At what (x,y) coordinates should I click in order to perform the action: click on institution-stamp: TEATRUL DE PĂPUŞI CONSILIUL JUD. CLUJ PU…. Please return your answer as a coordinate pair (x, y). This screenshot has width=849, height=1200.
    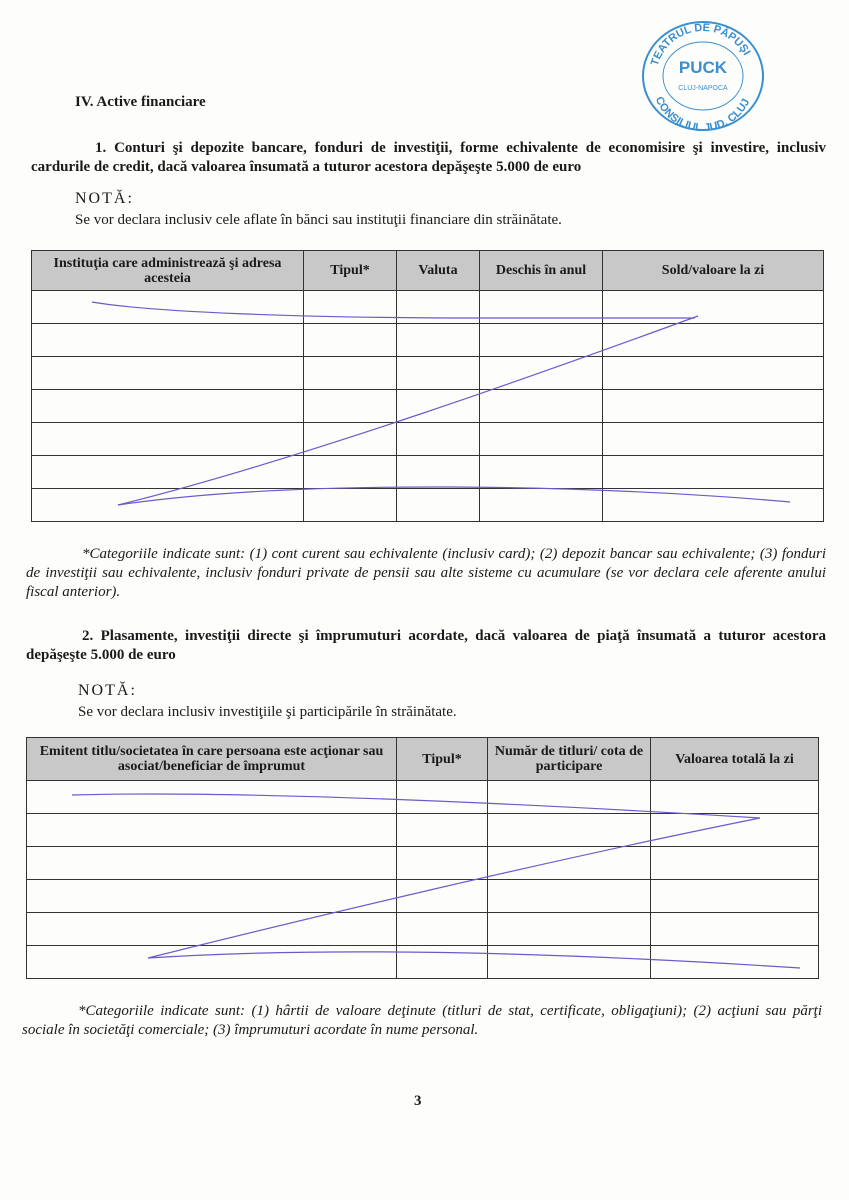
    Looking at the image, I should click on (703, 77).